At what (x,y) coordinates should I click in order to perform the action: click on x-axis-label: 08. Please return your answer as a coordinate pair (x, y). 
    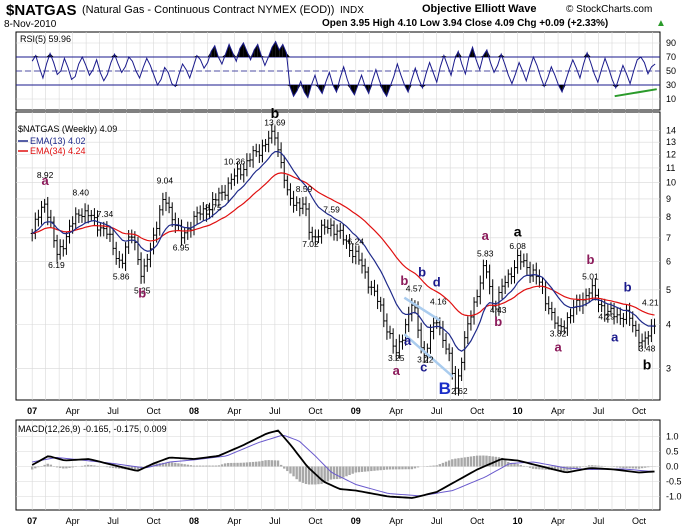
    Looking at the image, I should click on (194, 411).